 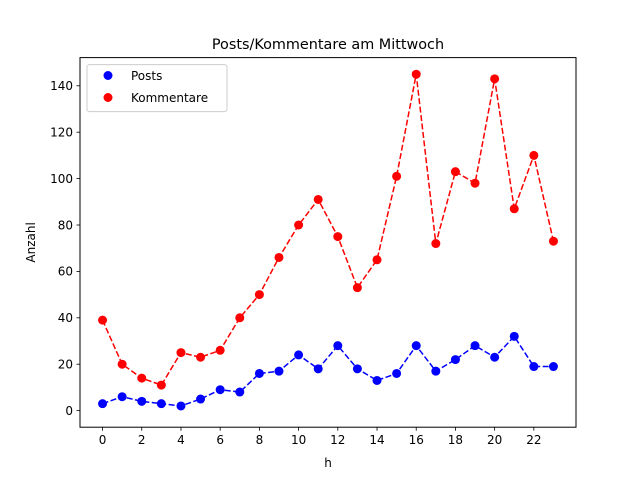 I want to click on chart-title: Posts/Kommentare am Mittwoch, so click(x=328, y=45).